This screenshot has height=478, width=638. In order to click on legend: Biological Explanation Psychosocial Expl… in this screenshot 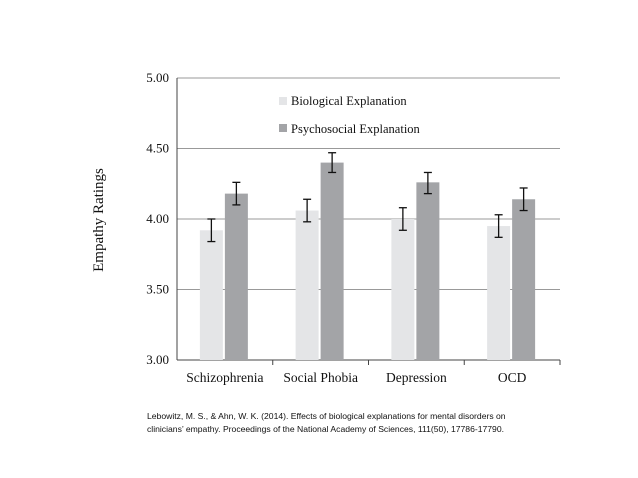, I will do `click(350, 115)`.